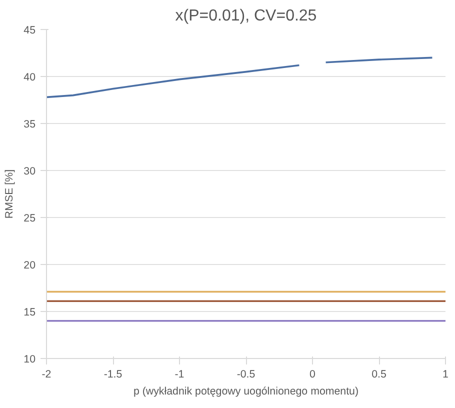 Image resolution: width=455 pixels, height=408 pixels. Describe the element at coordinates (246, 374) in the screenshot. I see `x-tick-label: -0.5` at that location.